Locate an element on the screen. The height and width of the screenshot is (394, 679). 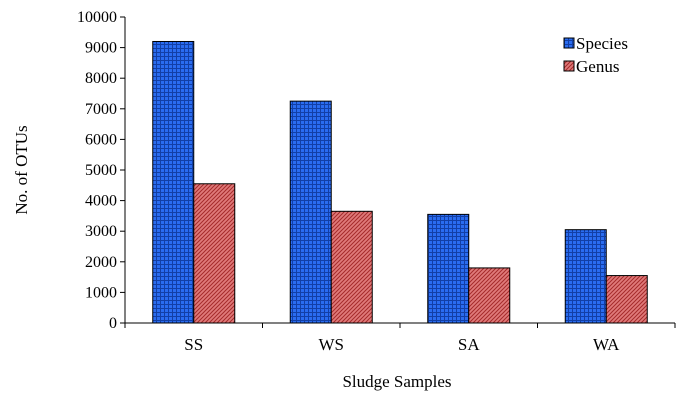
legend-swatch-species is located at coordinates (569, 43).